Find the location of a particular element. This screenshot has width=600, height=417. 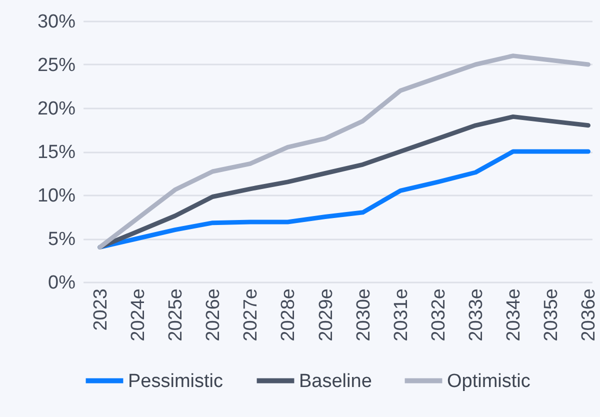

legend-label: Pessimistic is located at coordinates (176, 381).